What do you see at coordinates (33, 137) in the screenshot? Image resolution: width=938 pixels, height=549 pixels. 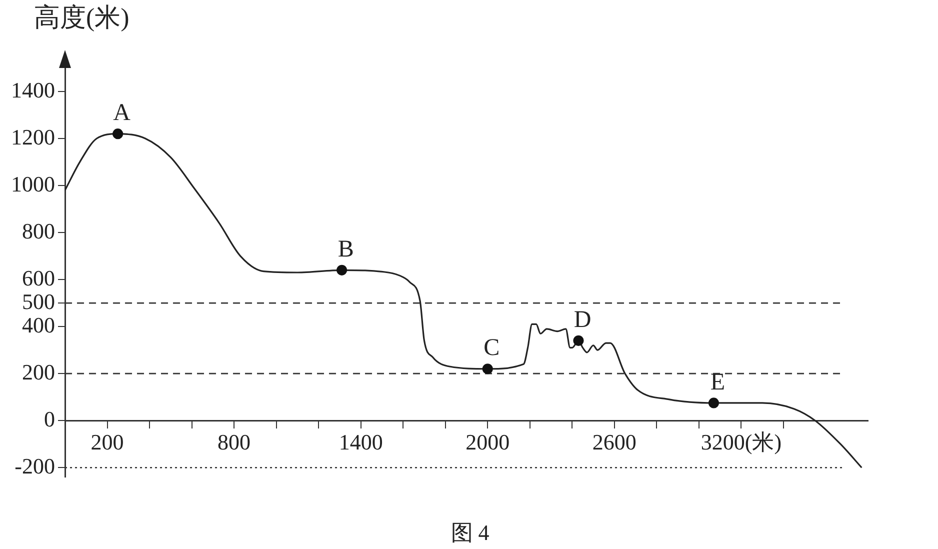 I see `y-tick-label: 1200` at bounding box center [33, 137].